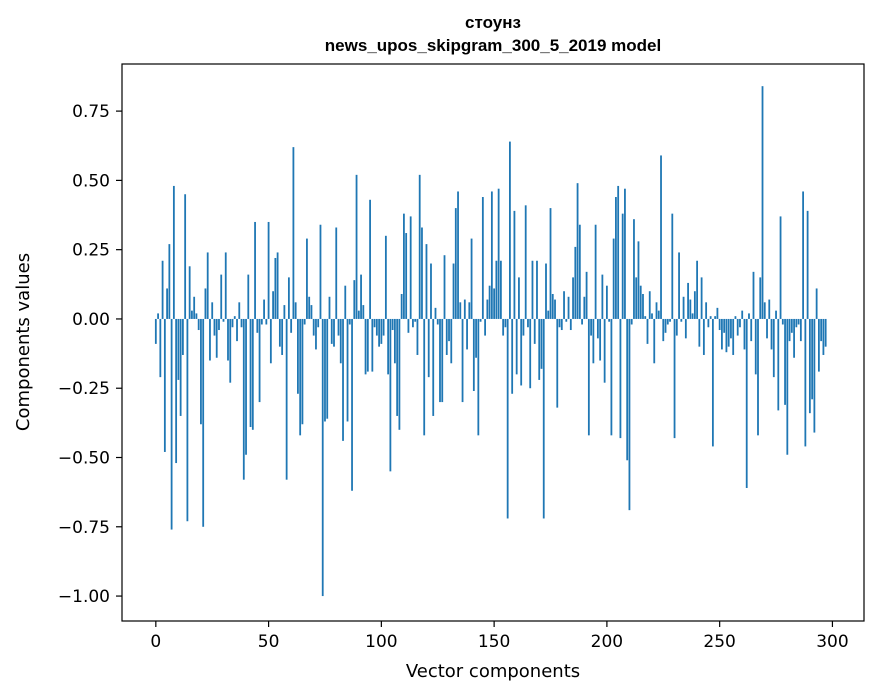  What do you see at coordinates (84, 459) in the screenshot?
I see `y-tick-label: −0.50` at bounding box center [84, 459].